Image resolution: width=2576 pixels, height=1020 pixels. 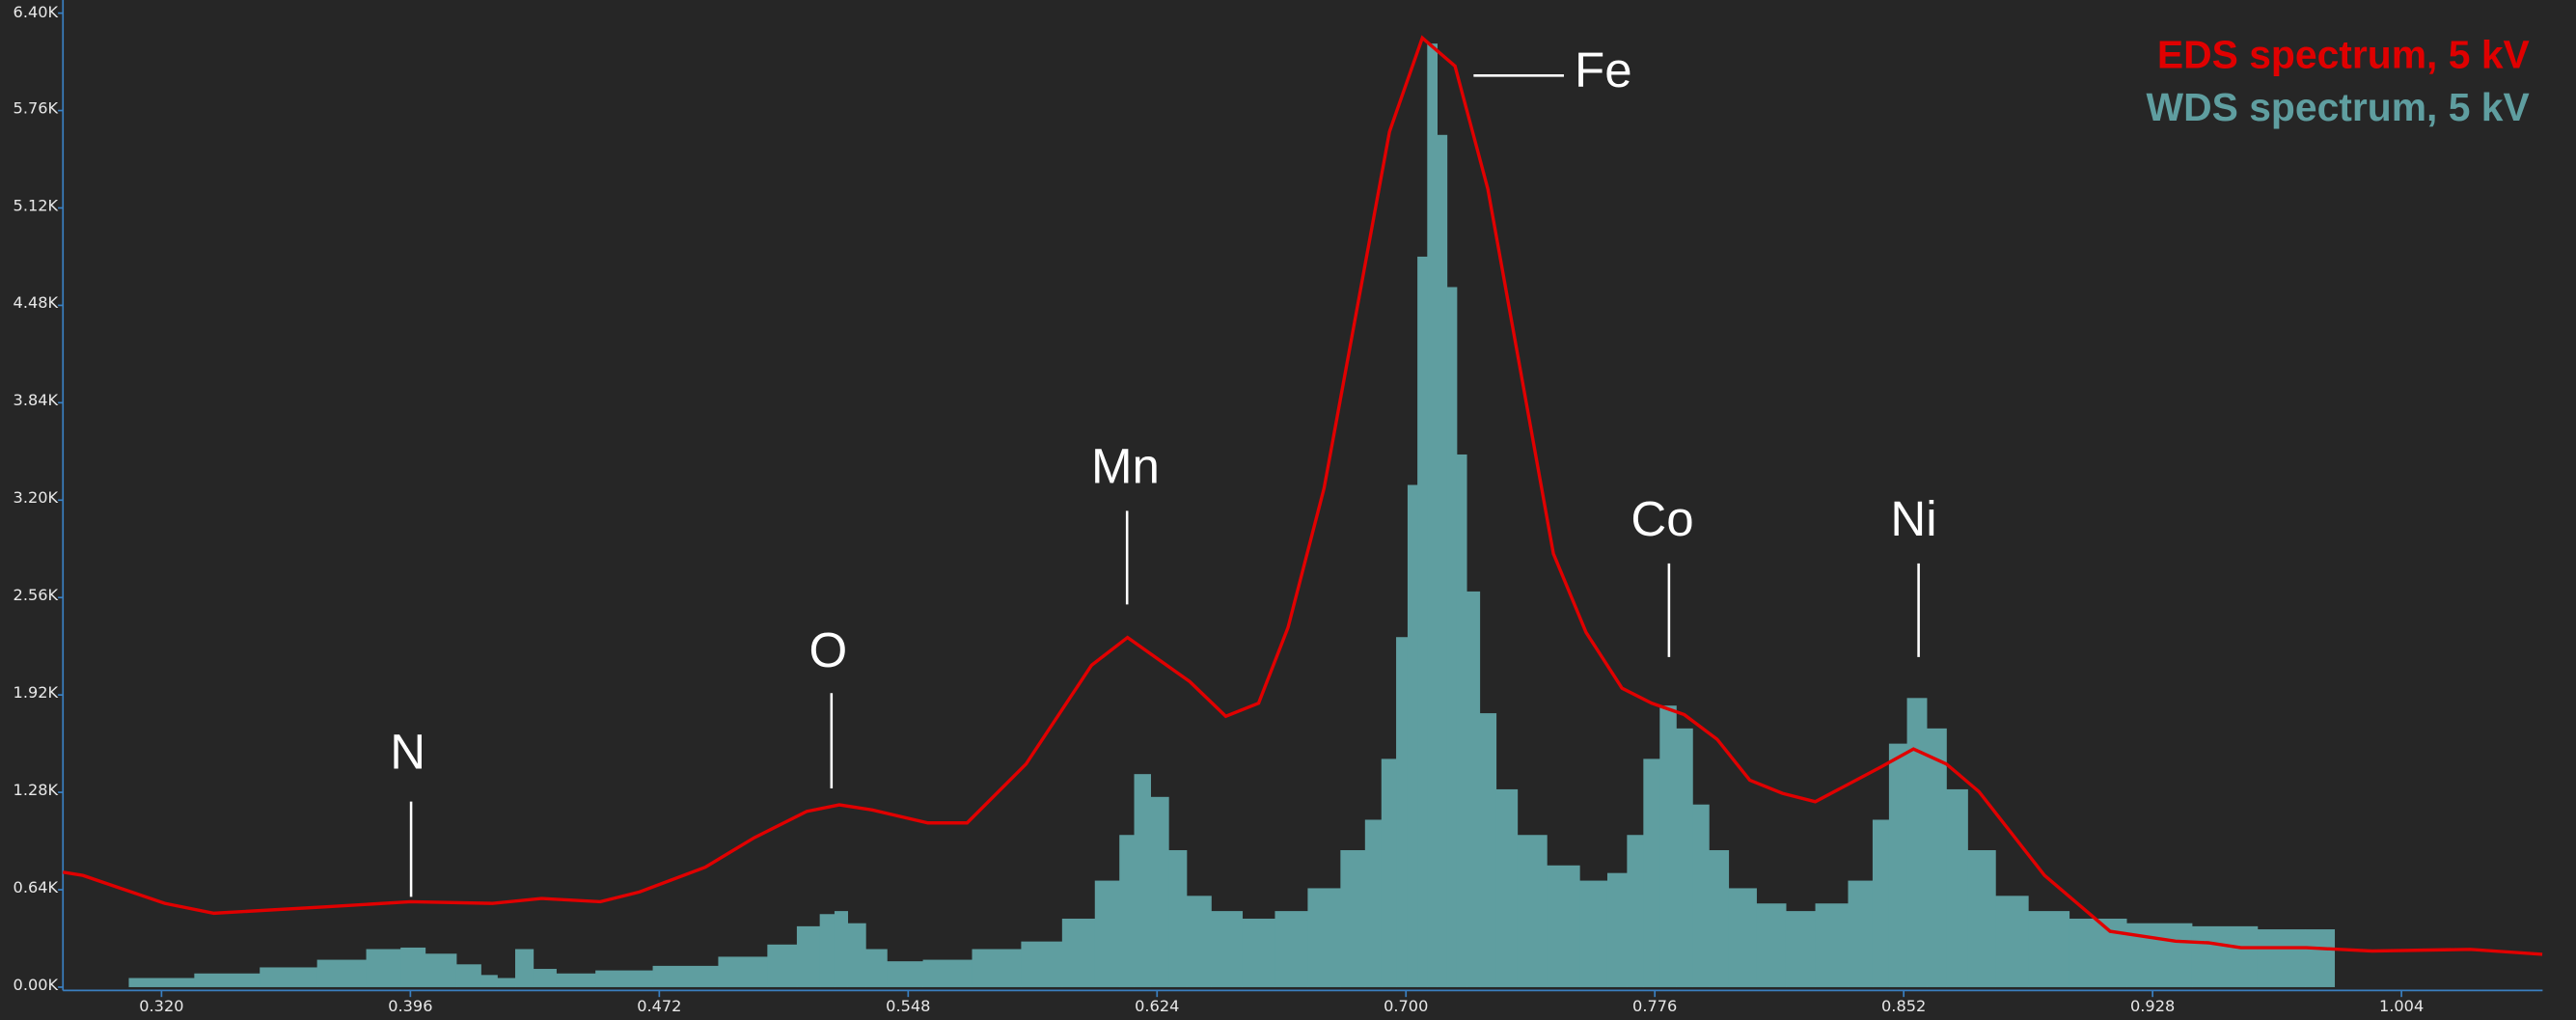 What do you see at coordinates (2339, 107) in the screenshot?
I see `legend-entry: WDS spectrum, 5 kV` at bounding box center [2339, 107].